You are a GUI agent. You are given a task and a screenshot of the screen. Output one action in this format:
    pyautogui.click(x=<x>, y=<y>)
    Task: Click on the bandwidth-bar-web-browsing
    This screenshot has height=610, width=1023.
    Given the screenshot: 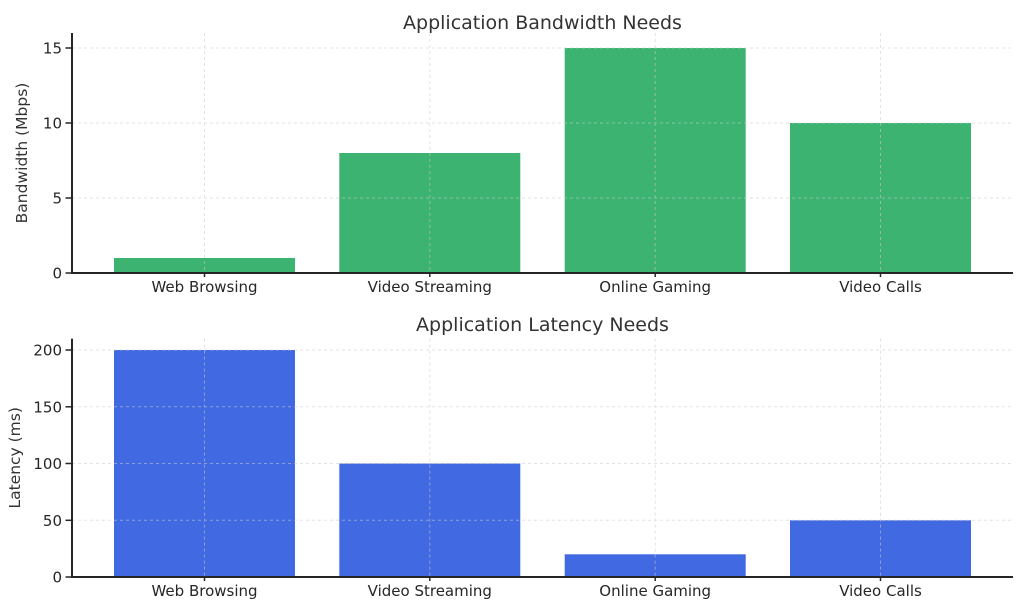 What is the action you would take?
    pyautogui.click(x=204, y=265)
    